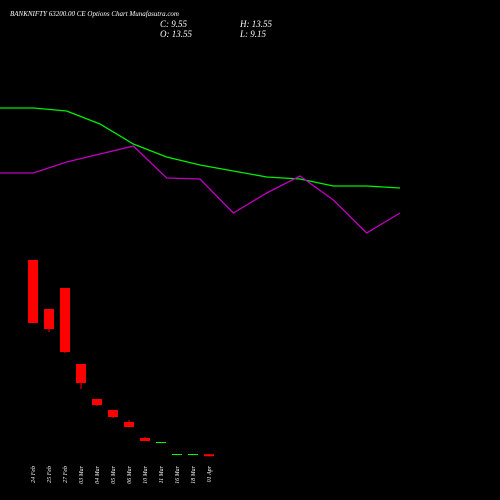  I want to click on x-tick-label: 27 Feb, so click(66, 474).